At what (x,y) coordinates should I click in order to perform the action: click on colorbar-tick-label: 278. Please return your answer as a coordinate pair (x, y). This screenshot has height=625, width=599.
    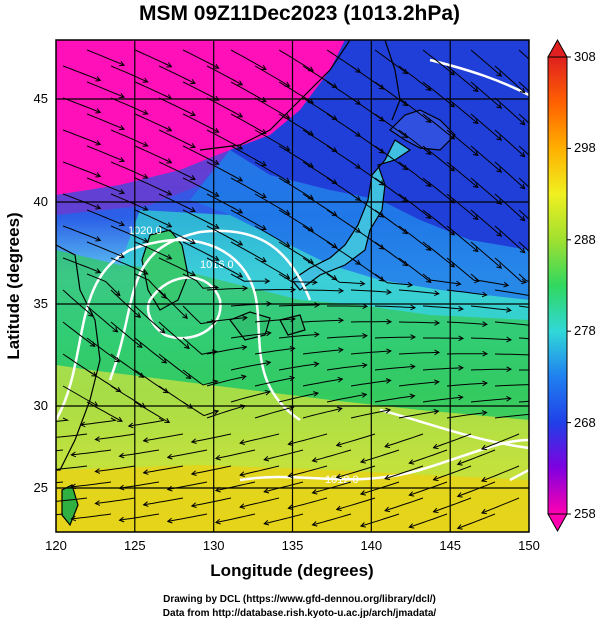
    Looking at the image, I should click on (585, 330).